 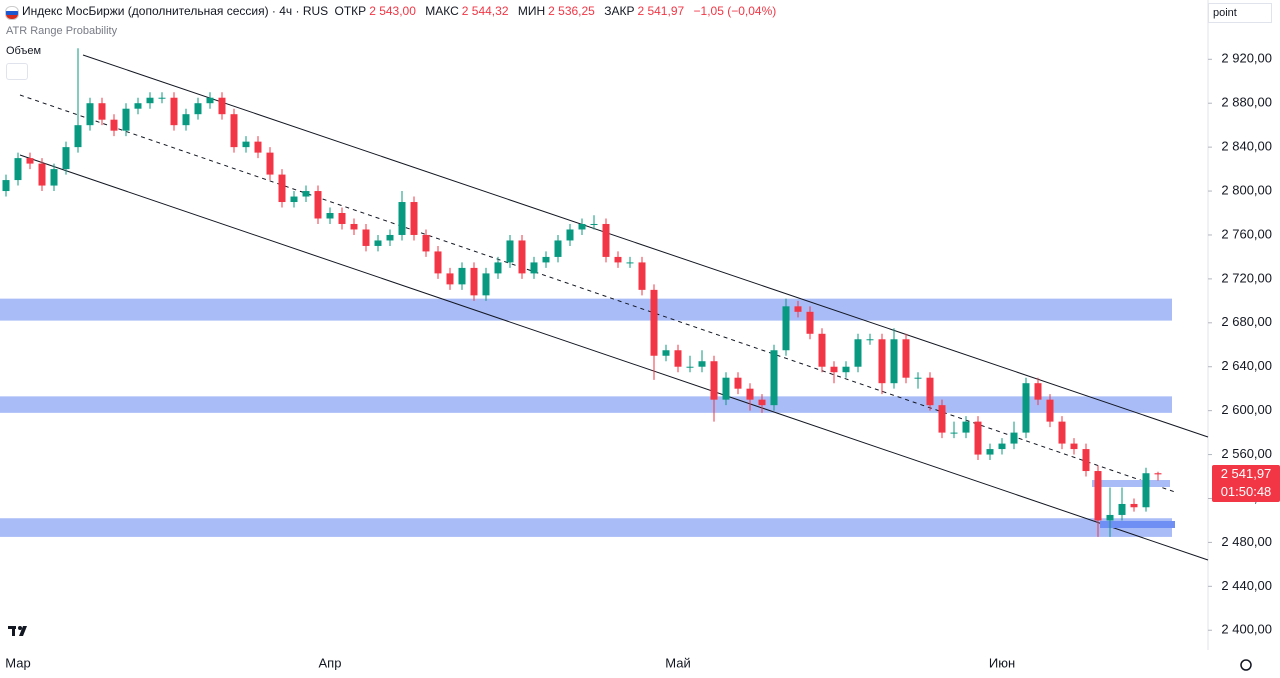 What do you see at coordinates (350, 11) in the screenshot?
I see `open-label: ОТКР` at bounding box center [350, 11].